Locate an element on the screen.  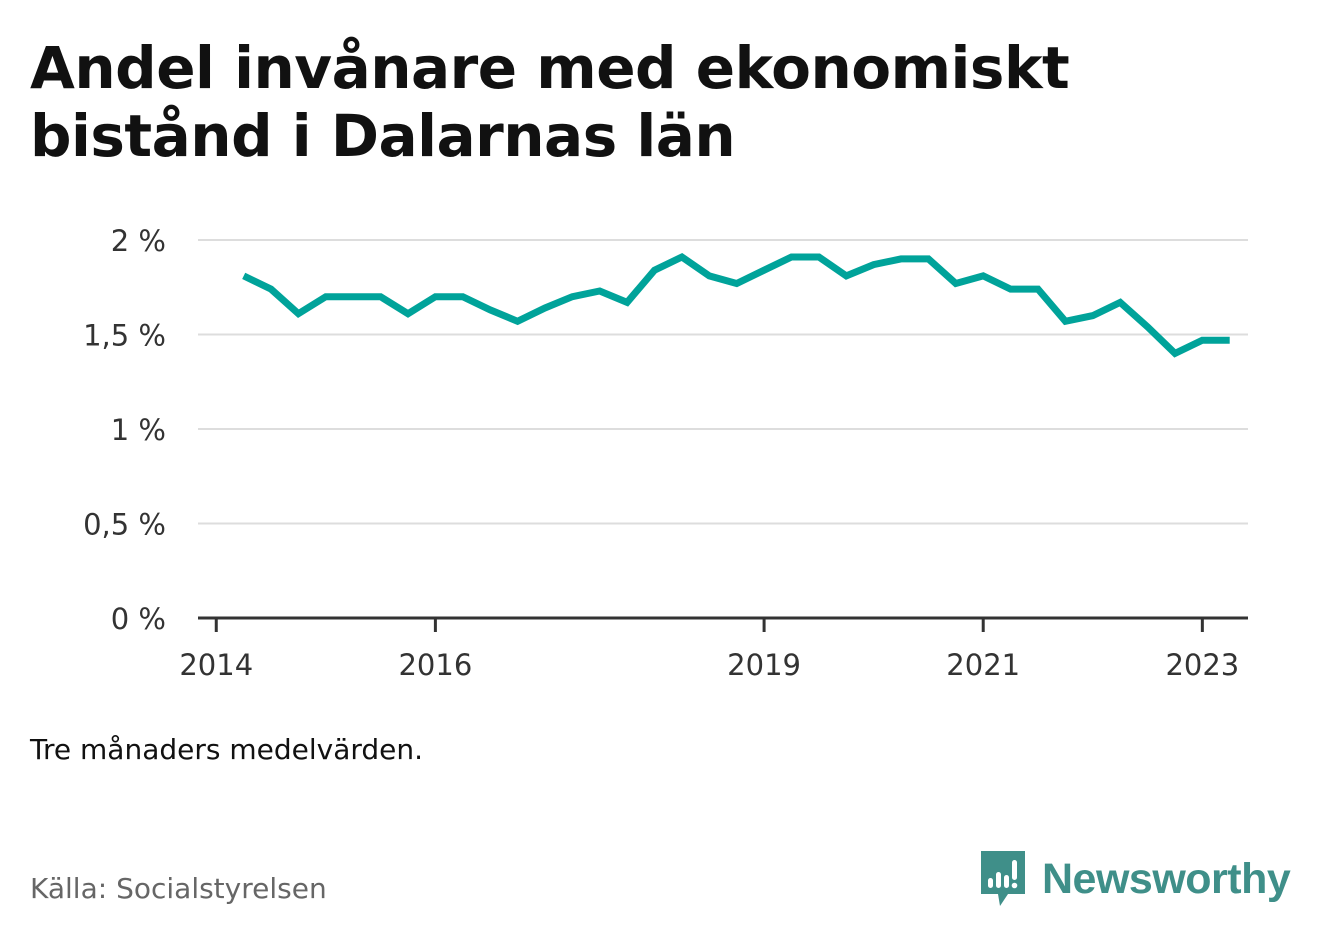
series-layer is located at coordinates (736, 305).